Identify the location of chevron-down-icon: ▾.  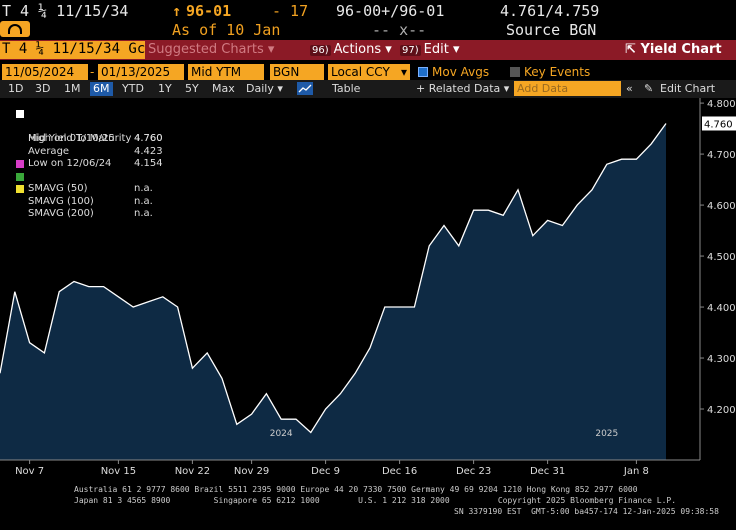
(403, 72).